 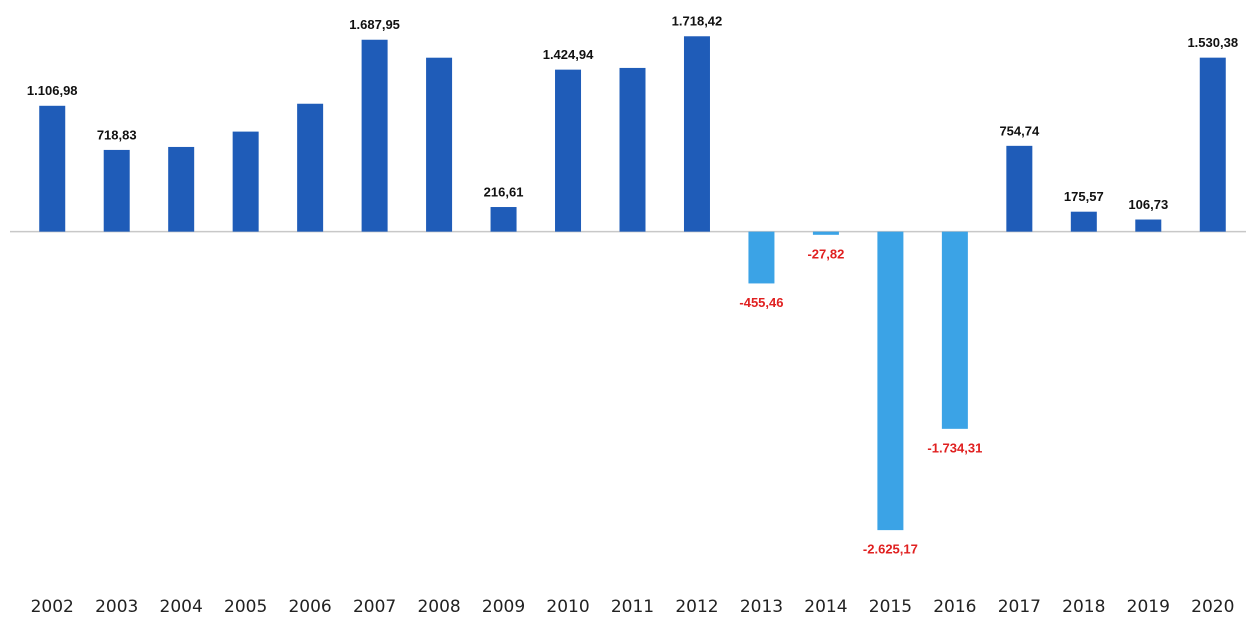 I want to click on x-tick-label: 2012, so click(x=696, y=607).